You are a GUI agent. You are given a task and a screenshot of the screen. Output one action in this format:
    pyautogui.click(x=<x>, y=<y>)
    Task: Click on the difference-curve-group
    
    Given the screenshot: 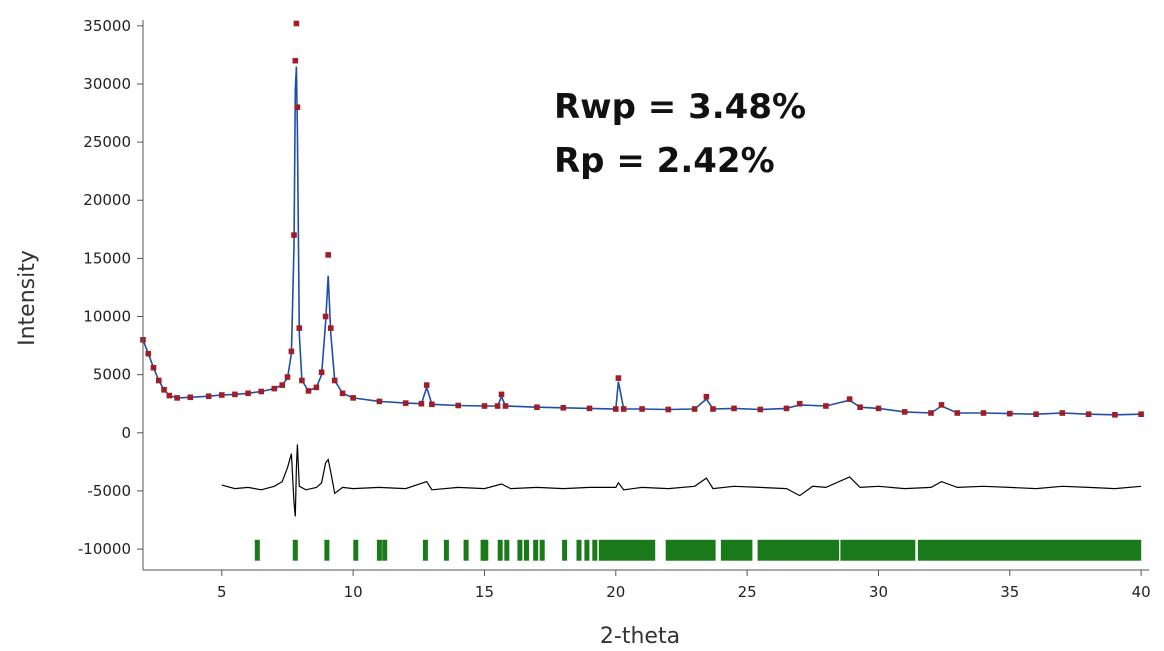 What is the action you would take?
    pyautogui.click(x=681, y=480)
    